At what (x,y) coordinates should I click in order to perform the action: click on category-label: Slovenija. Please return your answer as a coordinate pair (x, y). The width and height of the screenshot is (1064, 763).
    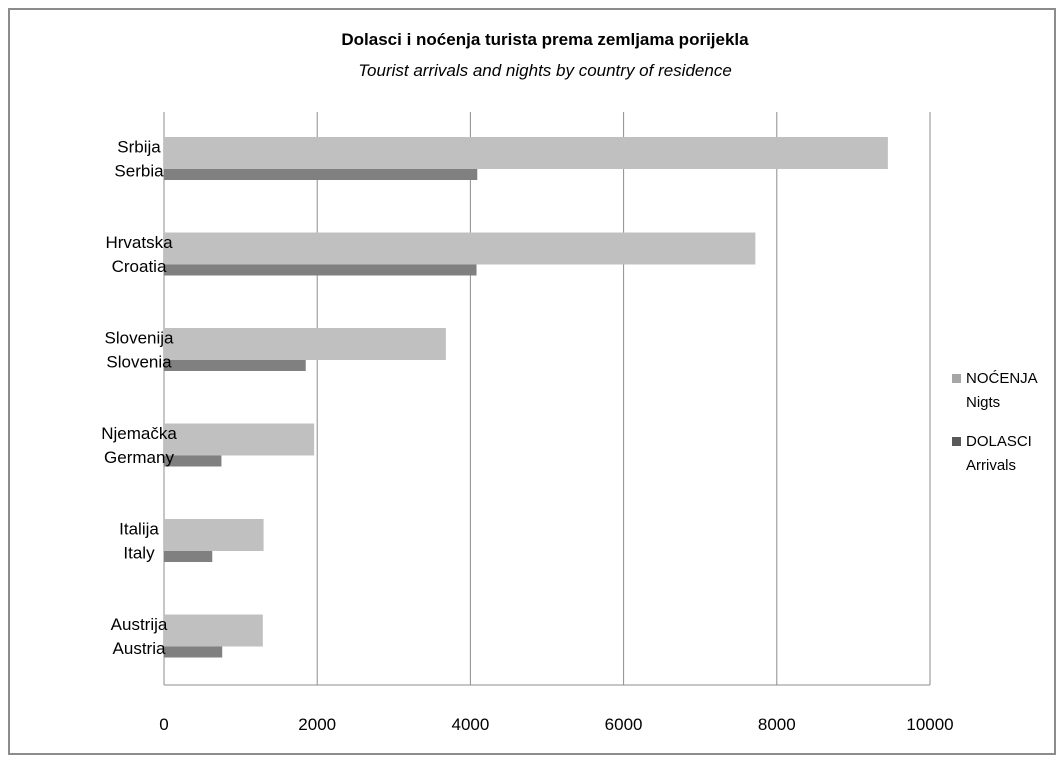
    Looking at the image, I should click on (140, 338).